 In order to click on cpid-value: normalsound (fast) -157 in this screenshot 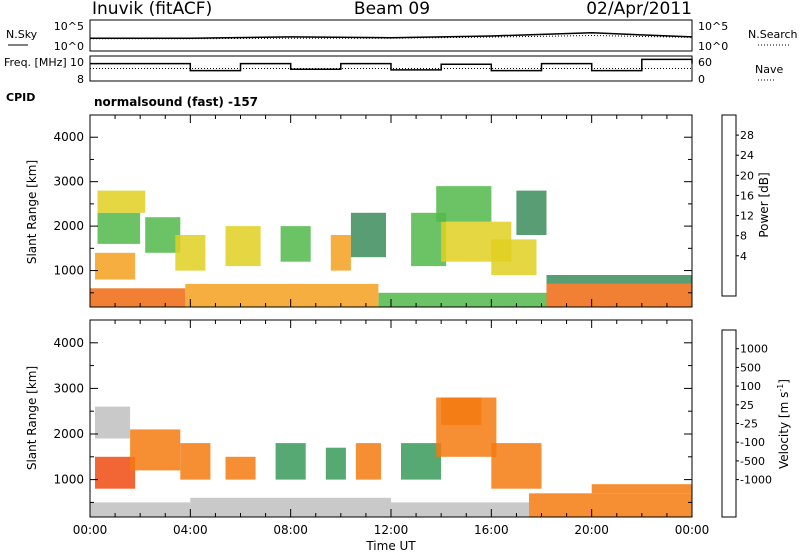, I will do `click(176, 102)`.